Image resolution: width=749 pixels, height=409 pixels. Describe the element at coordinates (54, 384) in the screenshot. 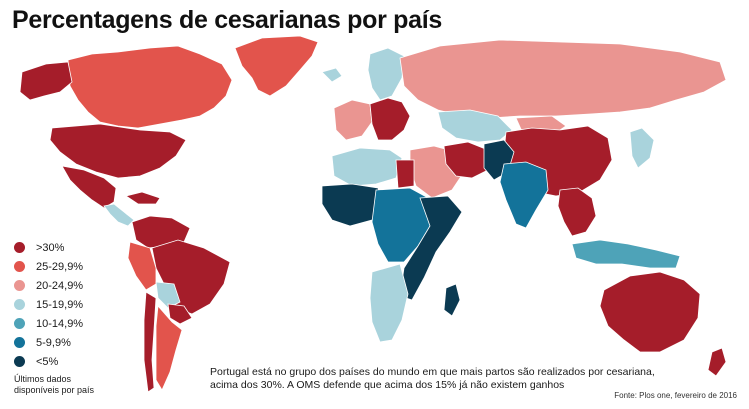

I see `legend-note: Últimos dados disponíveis por país` at that location.